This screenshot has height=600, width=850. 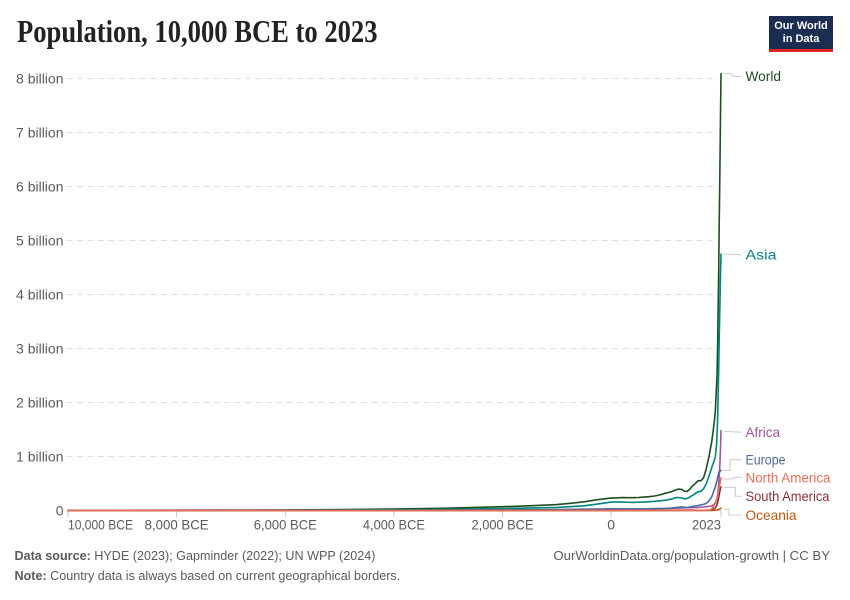 I want to click on svg-text: World, so click(x=764, y=76).